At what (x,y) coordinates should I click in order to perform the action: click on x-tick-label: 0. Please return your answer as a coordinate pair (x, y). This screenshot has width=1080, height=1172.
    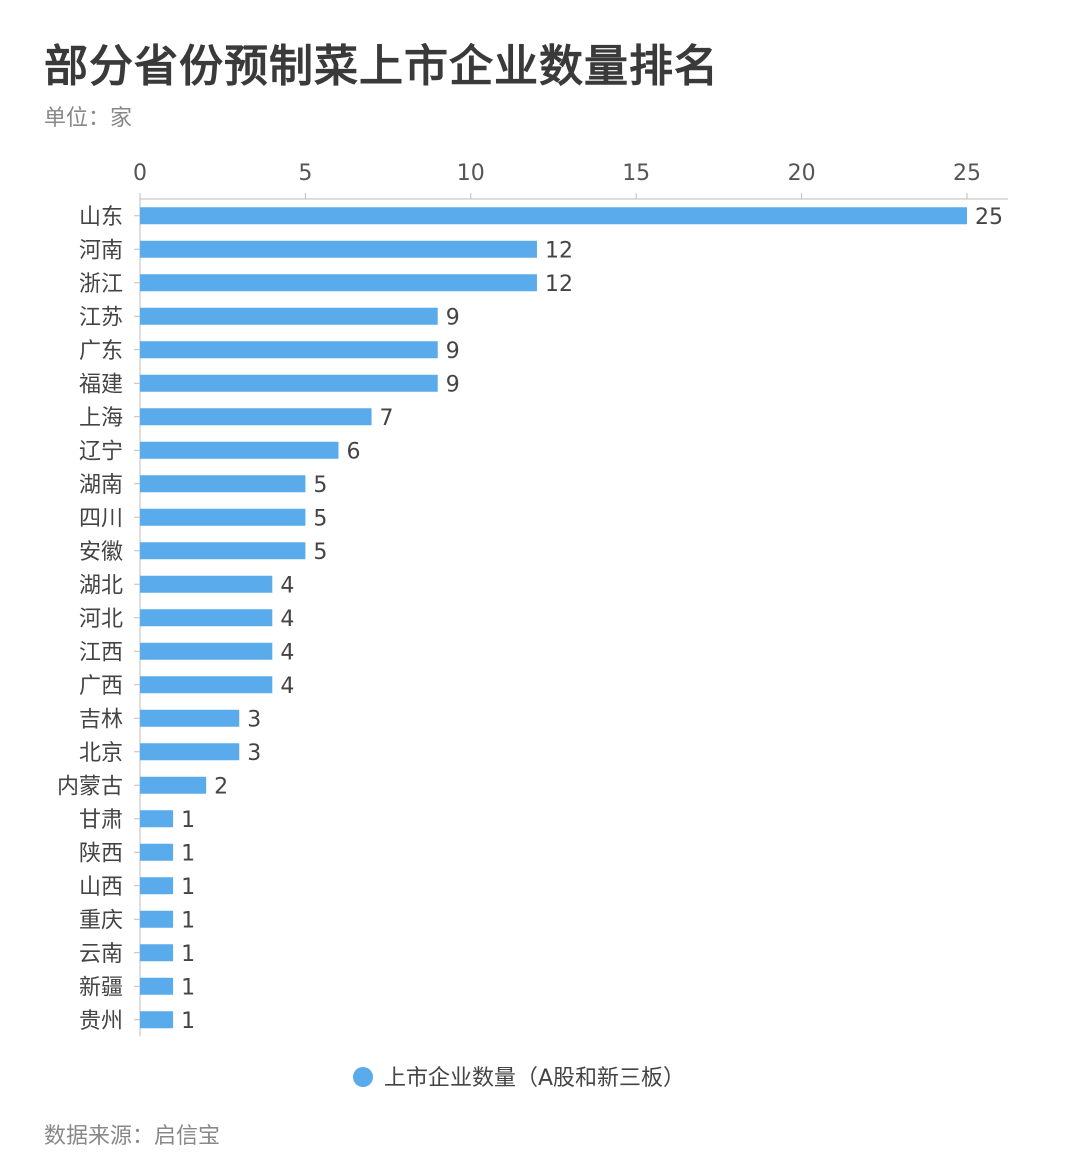
    Looking at the image, I should click on (140, 173).